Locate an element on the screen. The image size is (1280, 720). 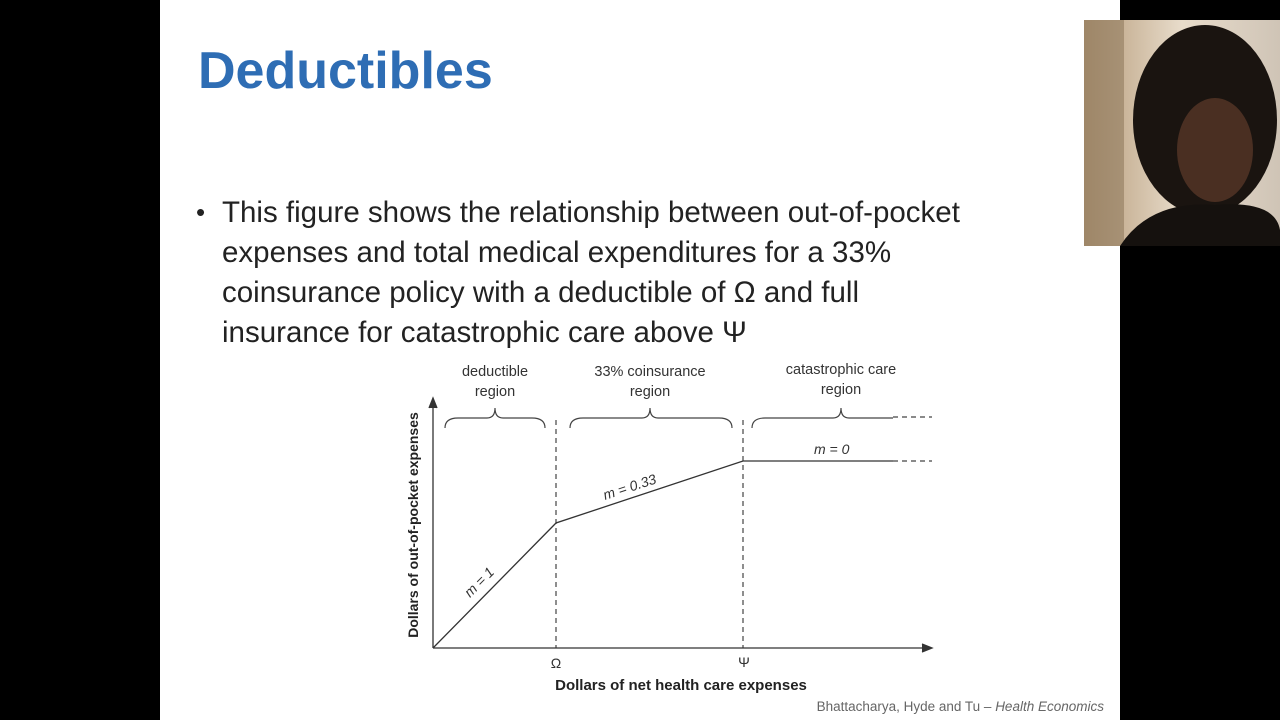
webcam is located at coordinates (1182, 133).